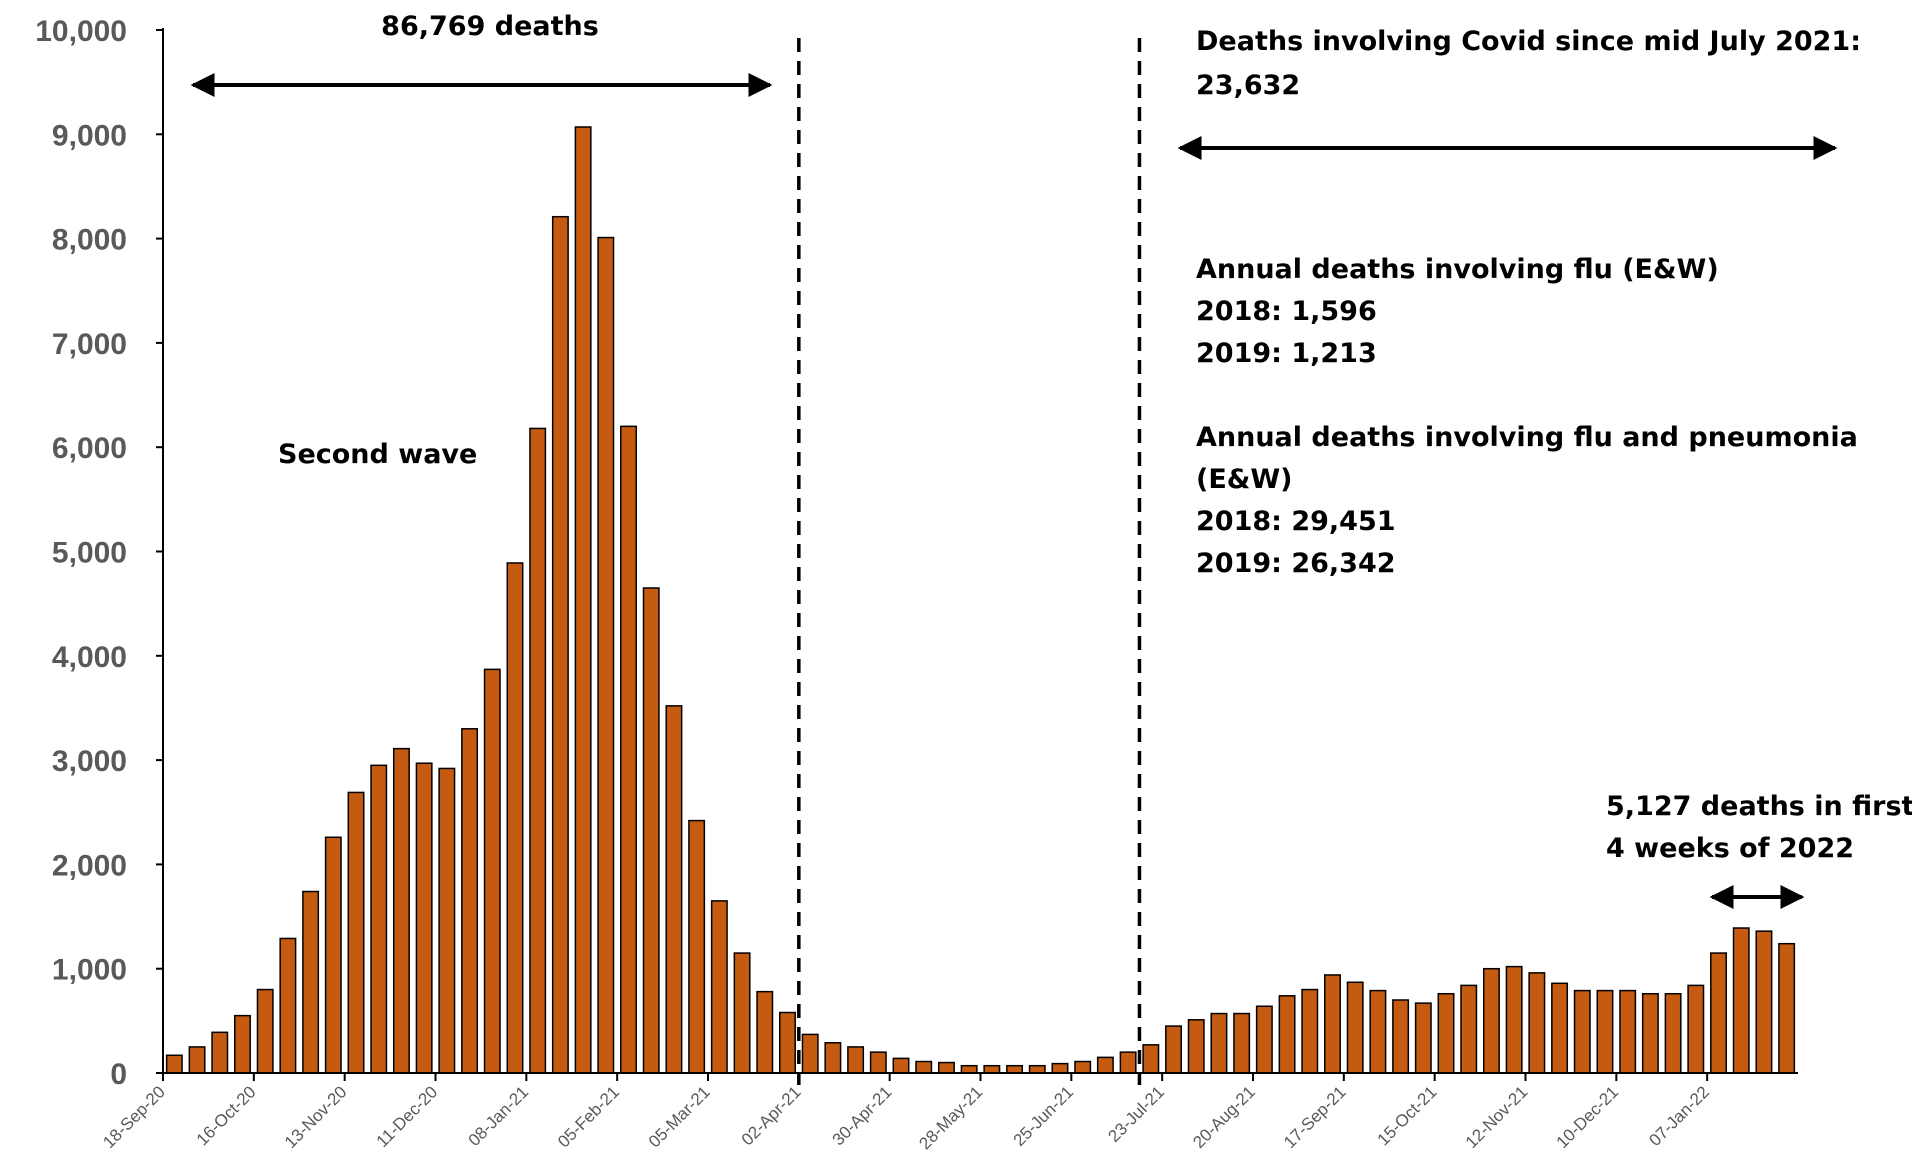  I want to click on x-tick-label: 05-Mar-21, so click(679, 1116).